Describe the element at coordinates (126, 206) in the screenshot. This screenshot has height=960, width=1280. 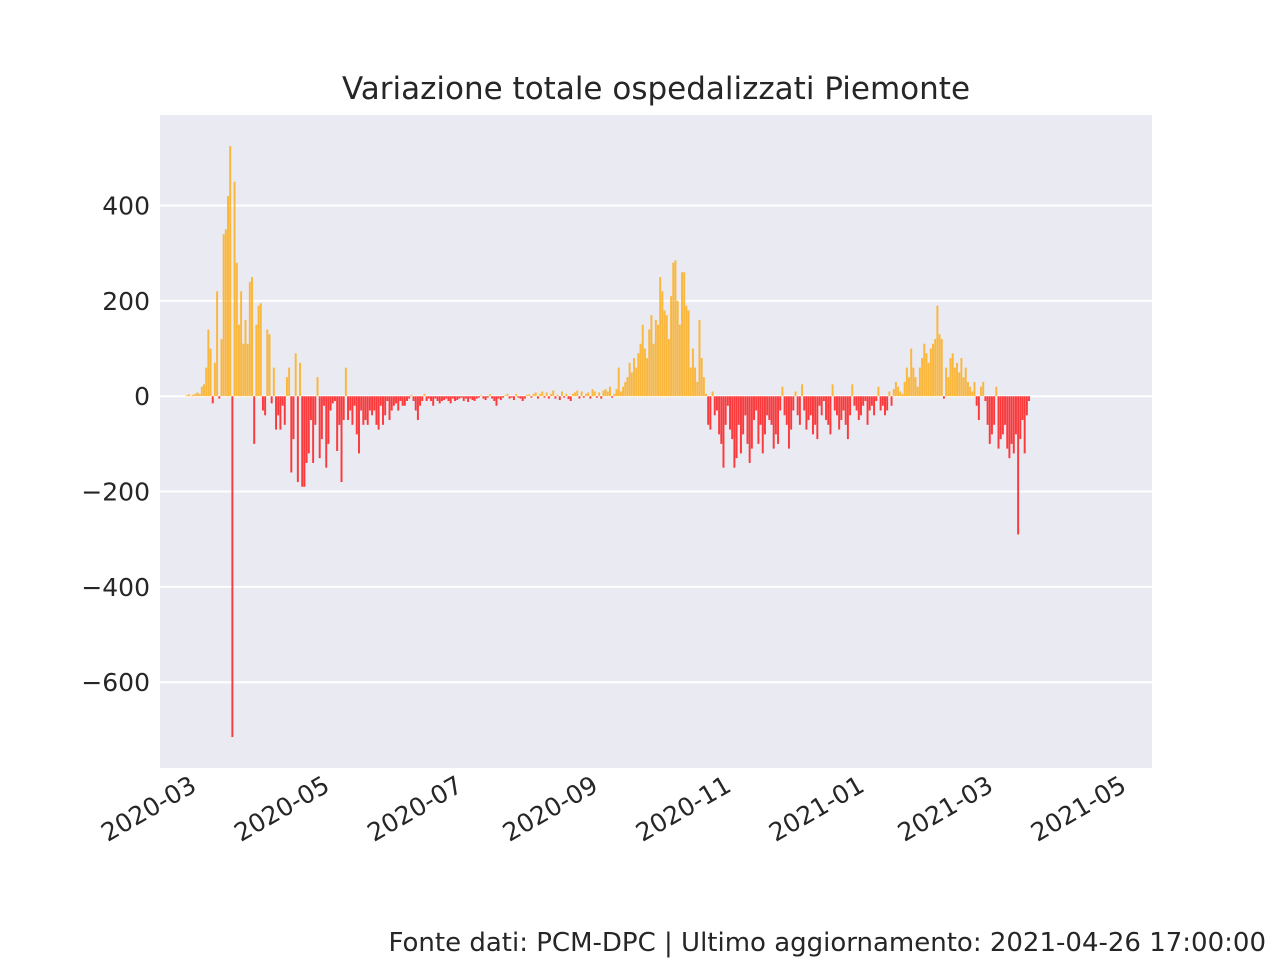
I see `y-tick-label: 400` at that location.